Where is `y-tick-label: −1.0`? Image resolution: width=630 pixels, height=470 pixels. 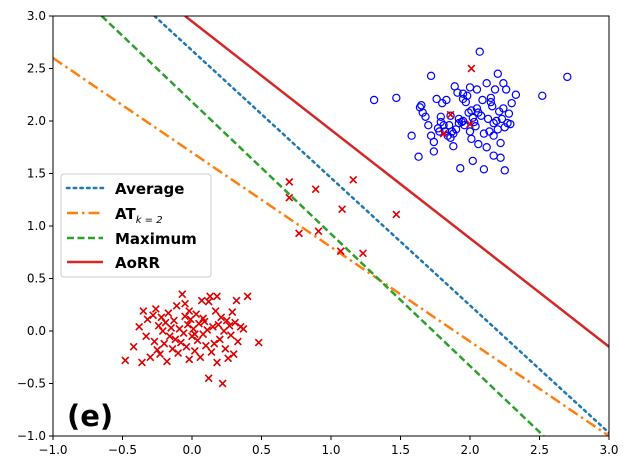 y-tick-label: −1.0 is located at coordinates (31, 436).